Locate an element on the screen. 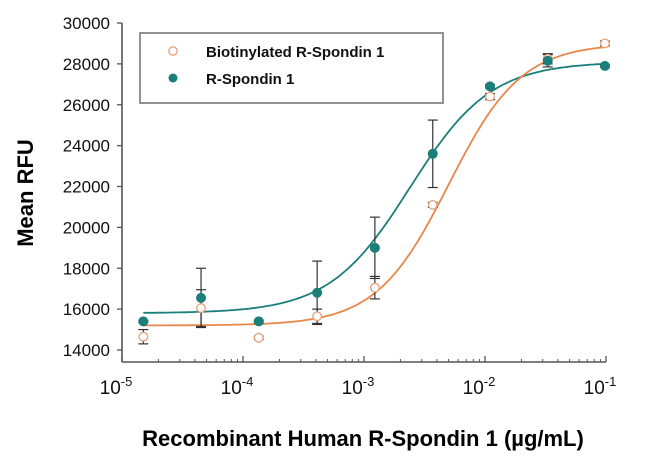 This screenshot has width=650, height=464. legend-box is located at coordinates (291, 68).